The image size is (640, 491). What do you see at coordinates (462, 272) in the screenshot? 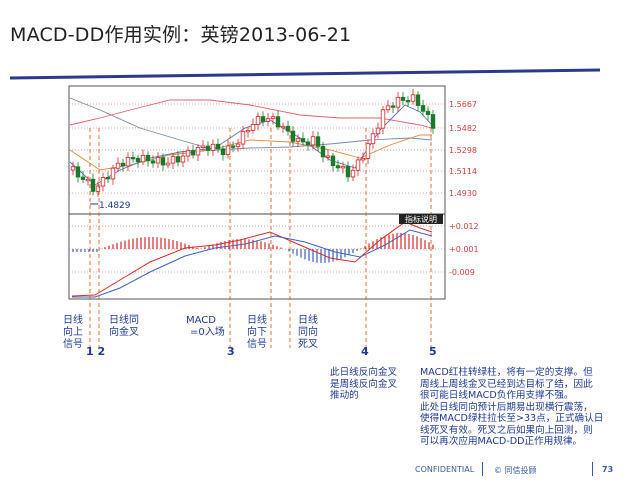
I see `macd-tick-label: -0.009` at bounding box center [462, 272].